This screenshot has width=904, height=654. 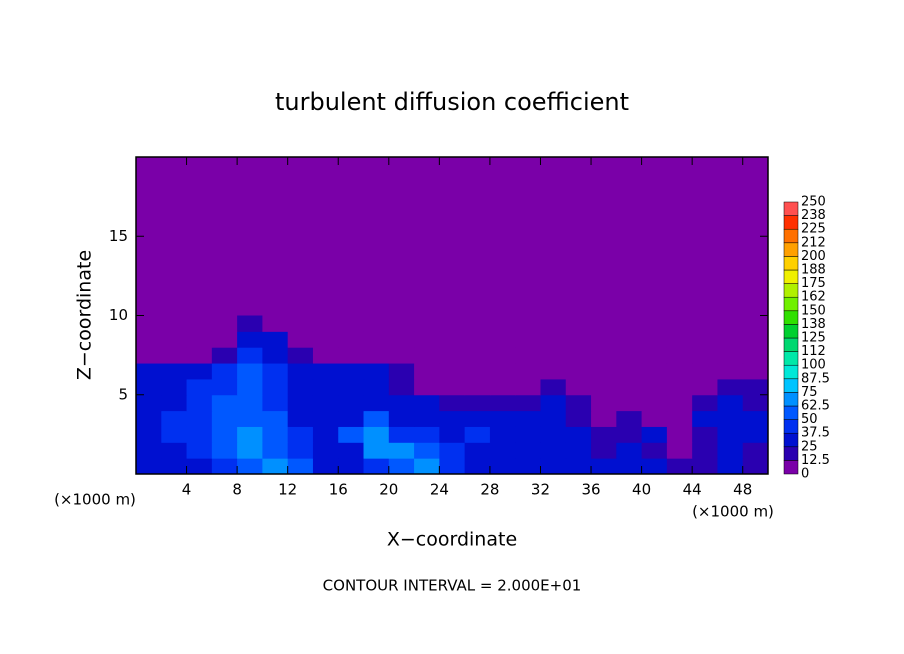 I want to click on colorbar-label: 37.5, so click(x=815, y=433).